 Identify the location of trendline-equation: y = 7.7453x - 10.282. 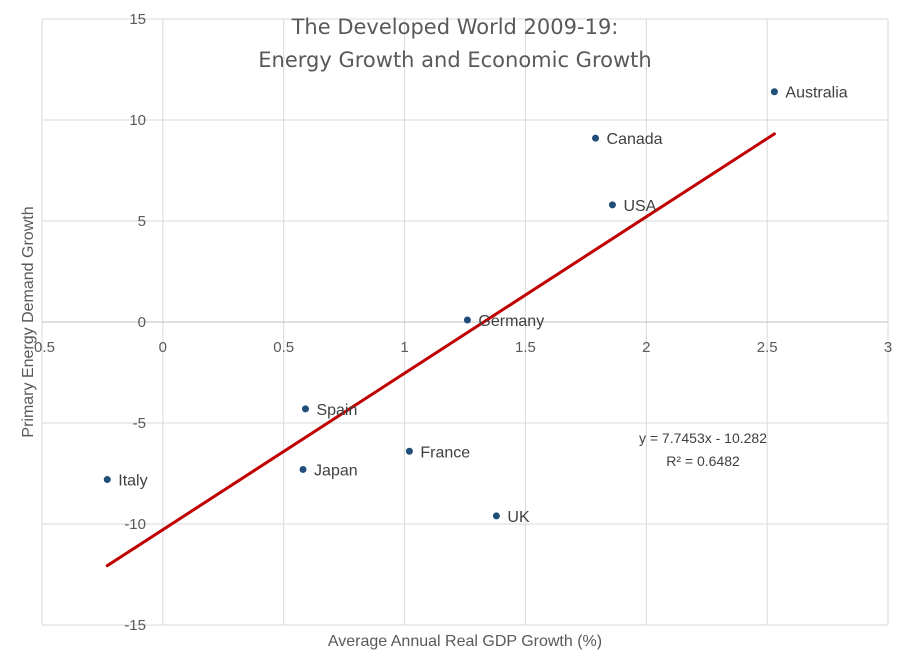
(703, 438).